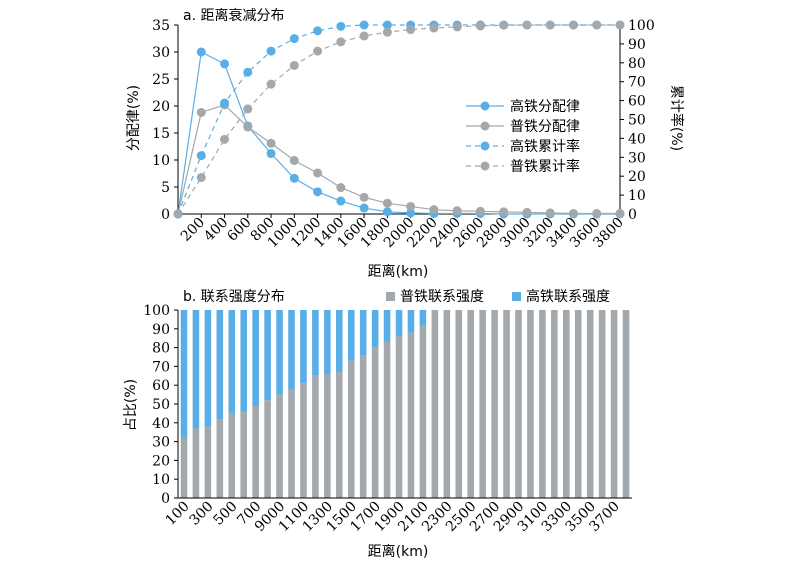  I want to click on y-axis-tick-label: 60, so click(161, 386).